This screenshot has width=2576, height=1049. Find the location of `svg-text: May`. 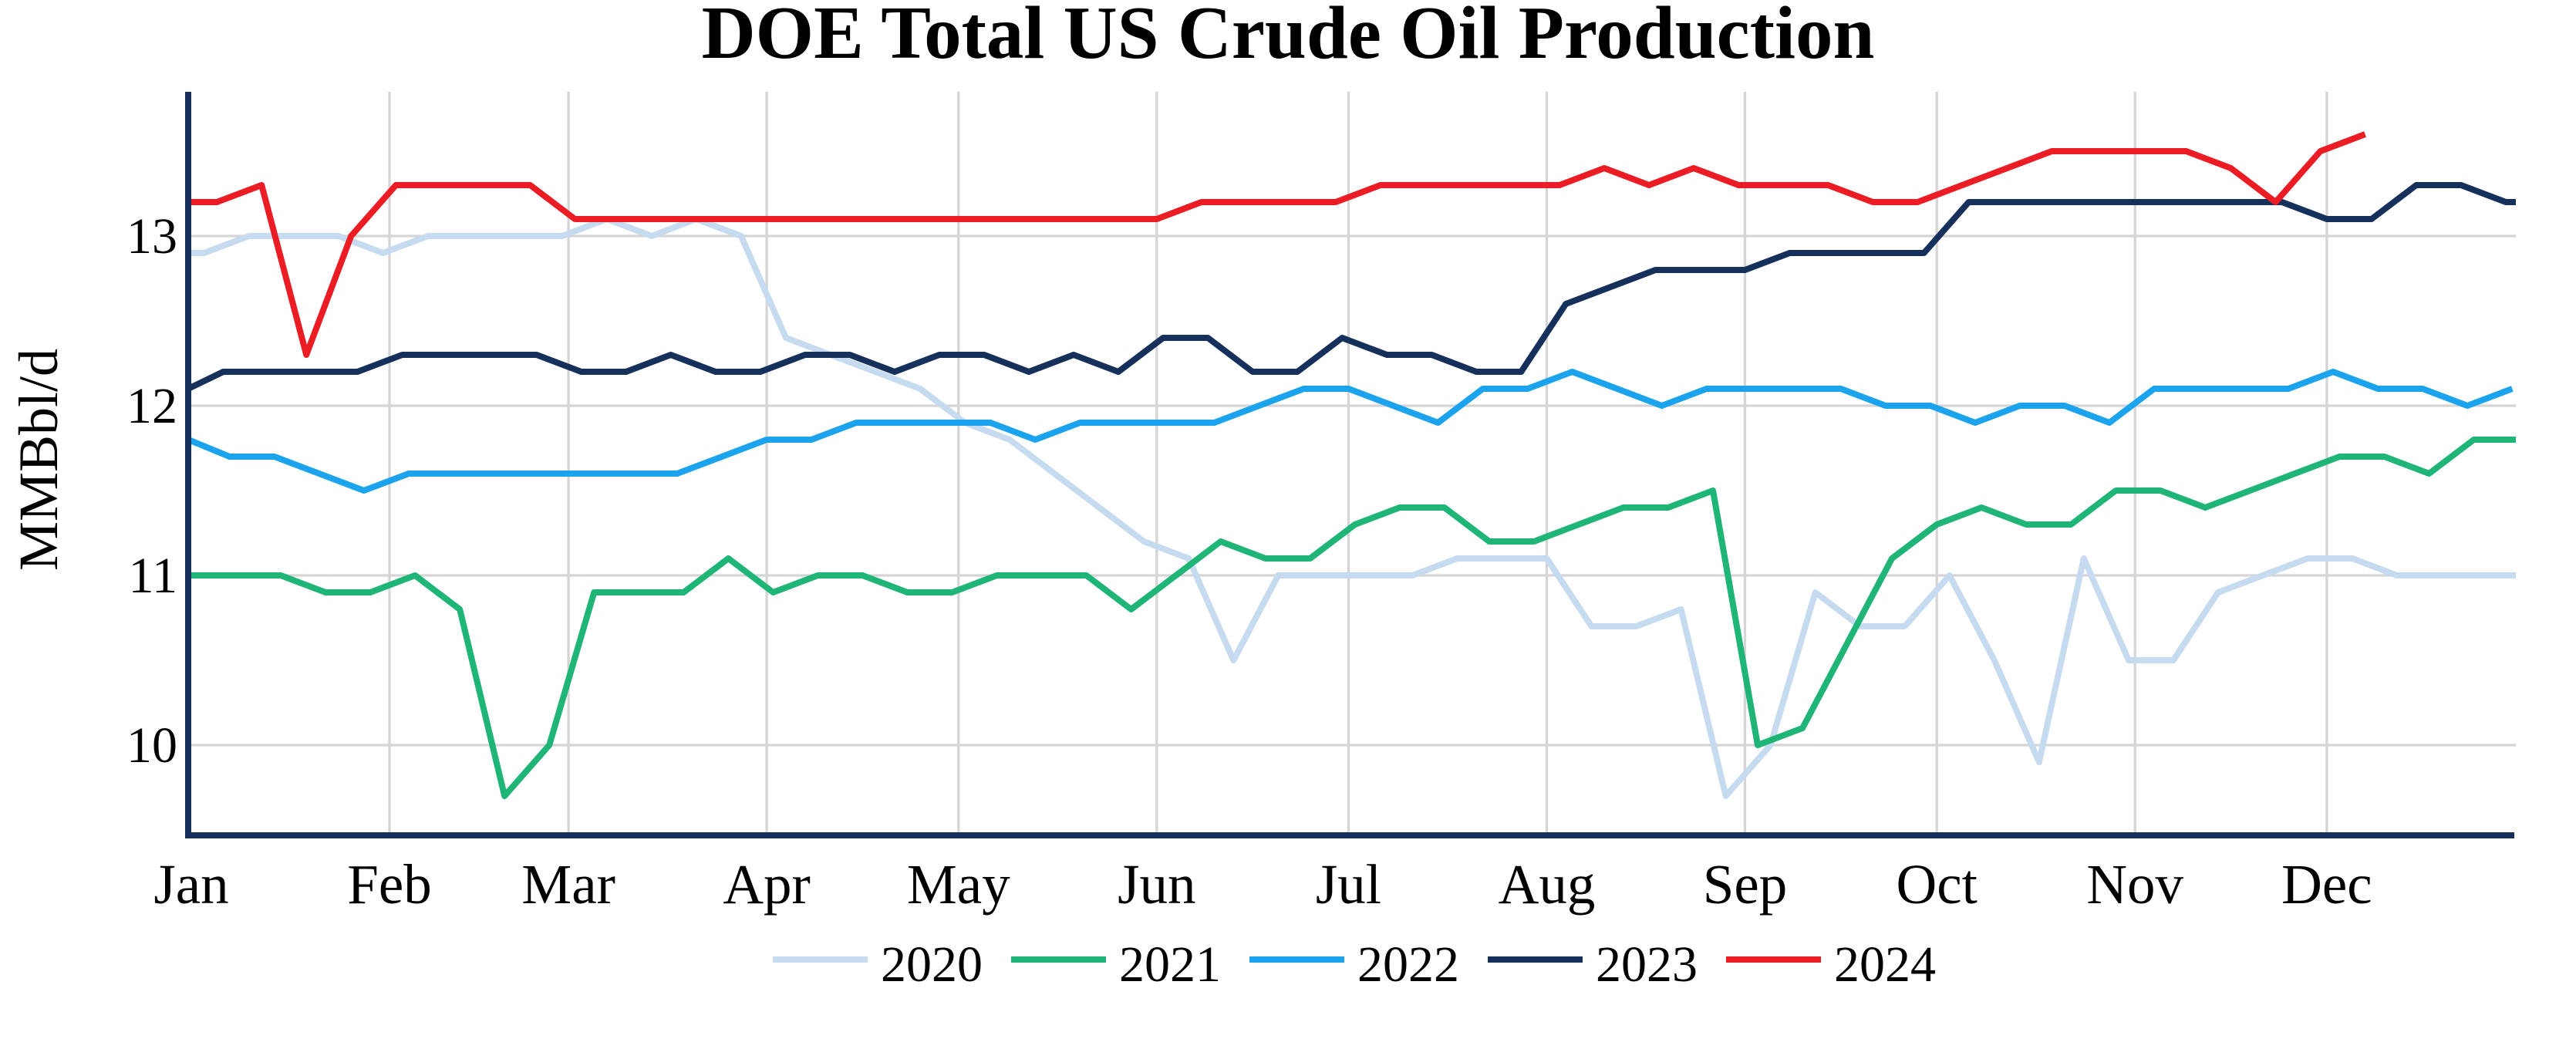

svg-text: May is located at coordinates (958, 885).